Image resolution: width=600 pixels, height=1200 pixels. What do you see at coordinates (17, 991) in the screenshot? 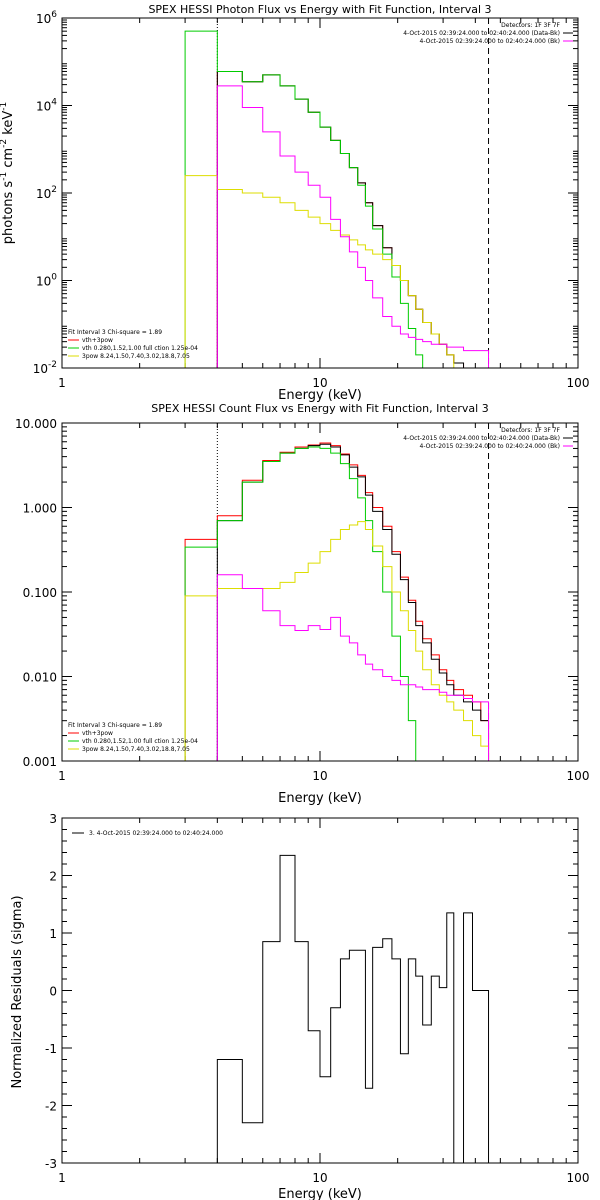
I see `residuals-ylabel: Normalized Residuals (sigma)` at bounding box center [17, 991].